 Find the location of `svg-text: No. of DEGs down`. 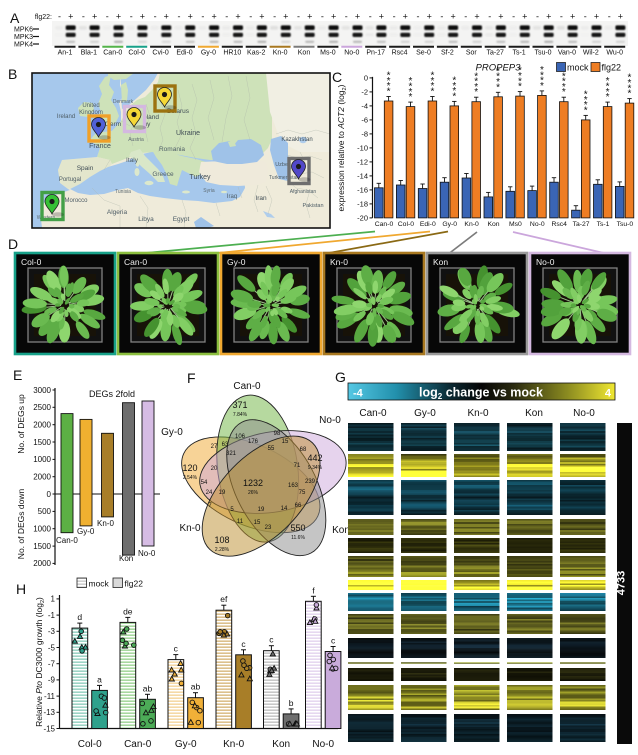

svg-text: No. of DEGs down is located at coordinates (21, 524).